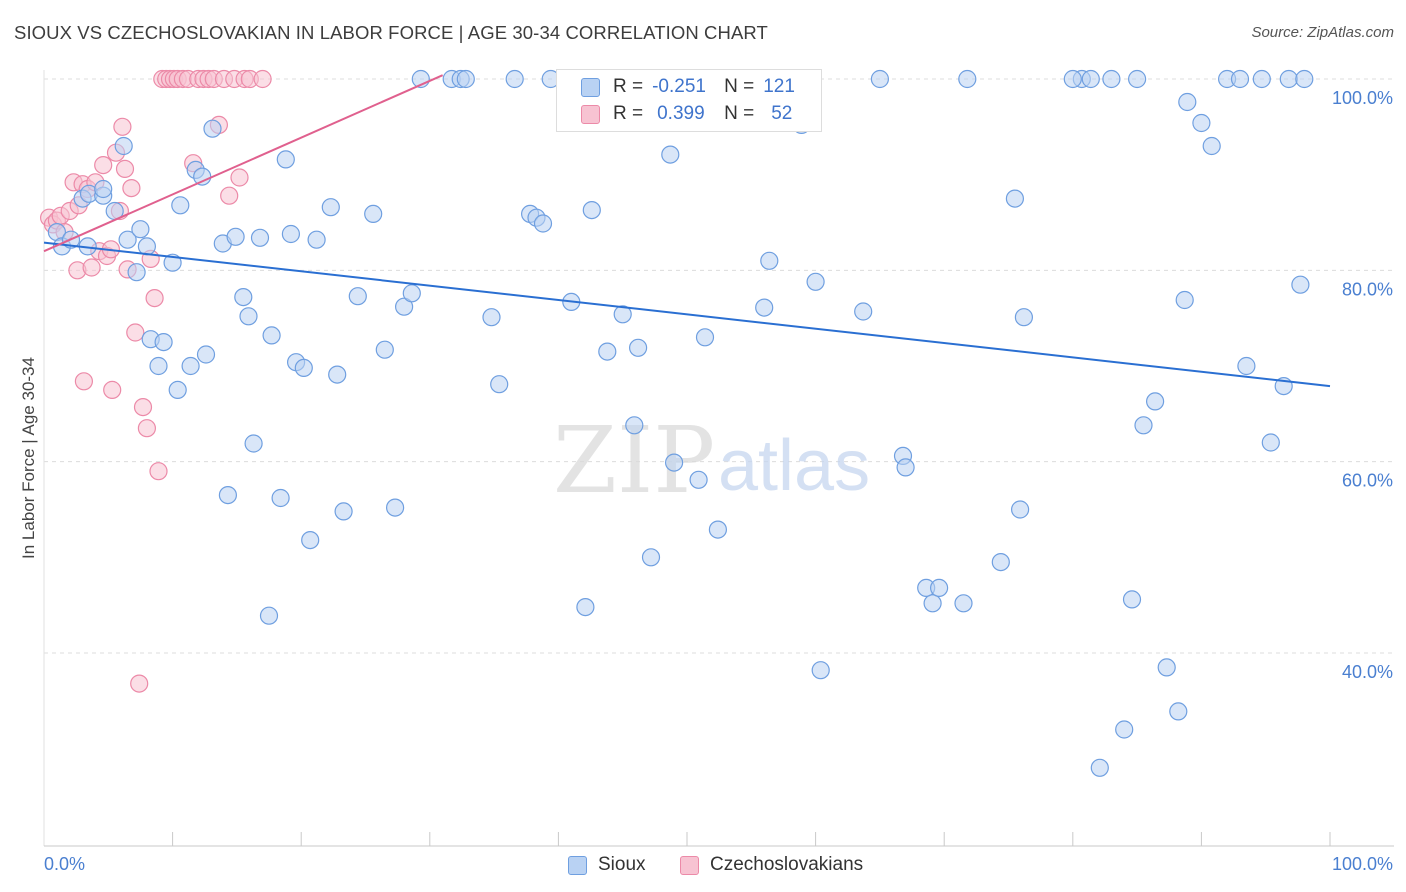 The width and height of the screenshot is (1406, 892). I want to click on y-tick-label-100: 100.0%, so click(1362, 98).